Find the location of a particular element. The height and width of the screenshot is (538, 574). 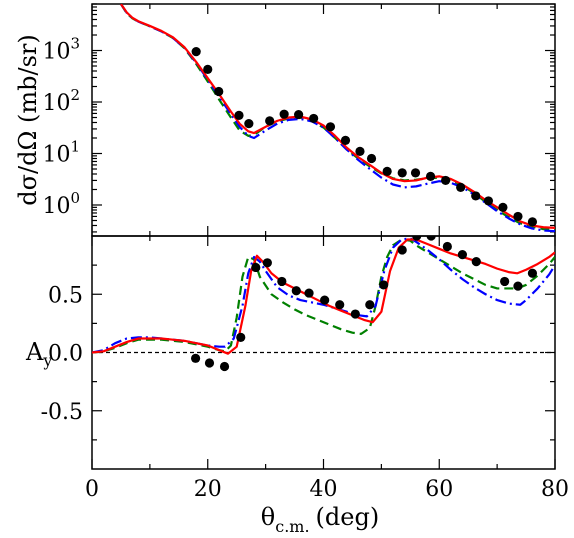

top-y-tick-label: 10³ is located at coordinates (61, 50).